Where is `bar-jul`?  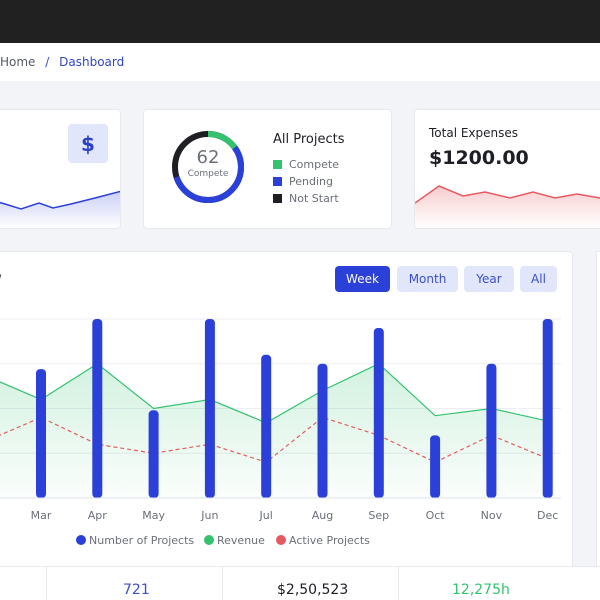 bar-jul is located at coordinates (266, 426).